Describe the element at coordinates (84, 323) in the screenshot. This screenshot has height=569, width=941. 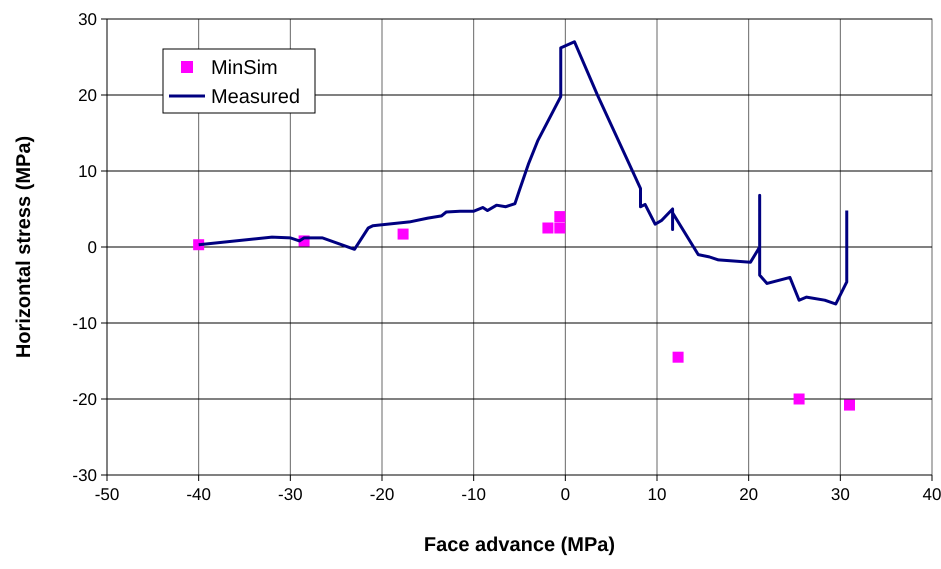
I see `y-tick-label: -10` at that location.